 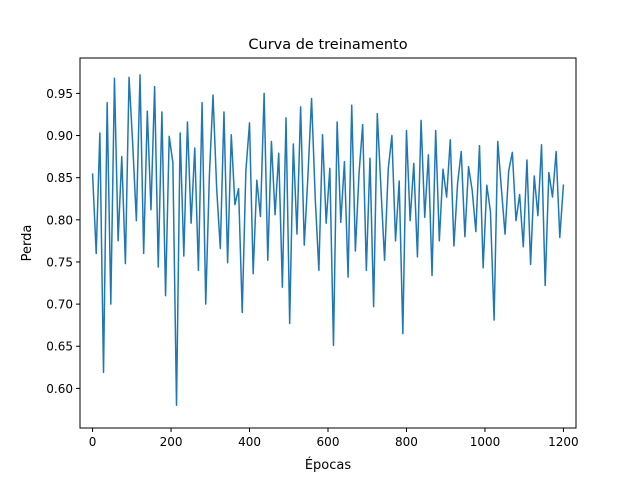 What do you see at coordinates (485, 442) in the screenshot?
I see `x-tick-label: 1000` at bounding box center [485, 442].